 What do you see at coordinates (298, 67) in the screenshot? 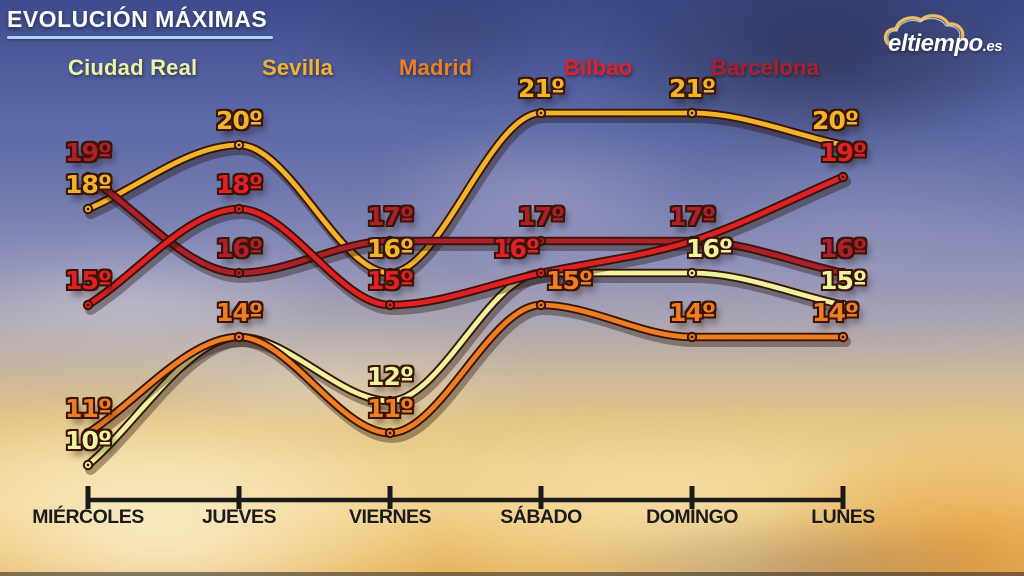
I see `legend-item-sevilla: Sevilla` at bounding box center [298, 67].